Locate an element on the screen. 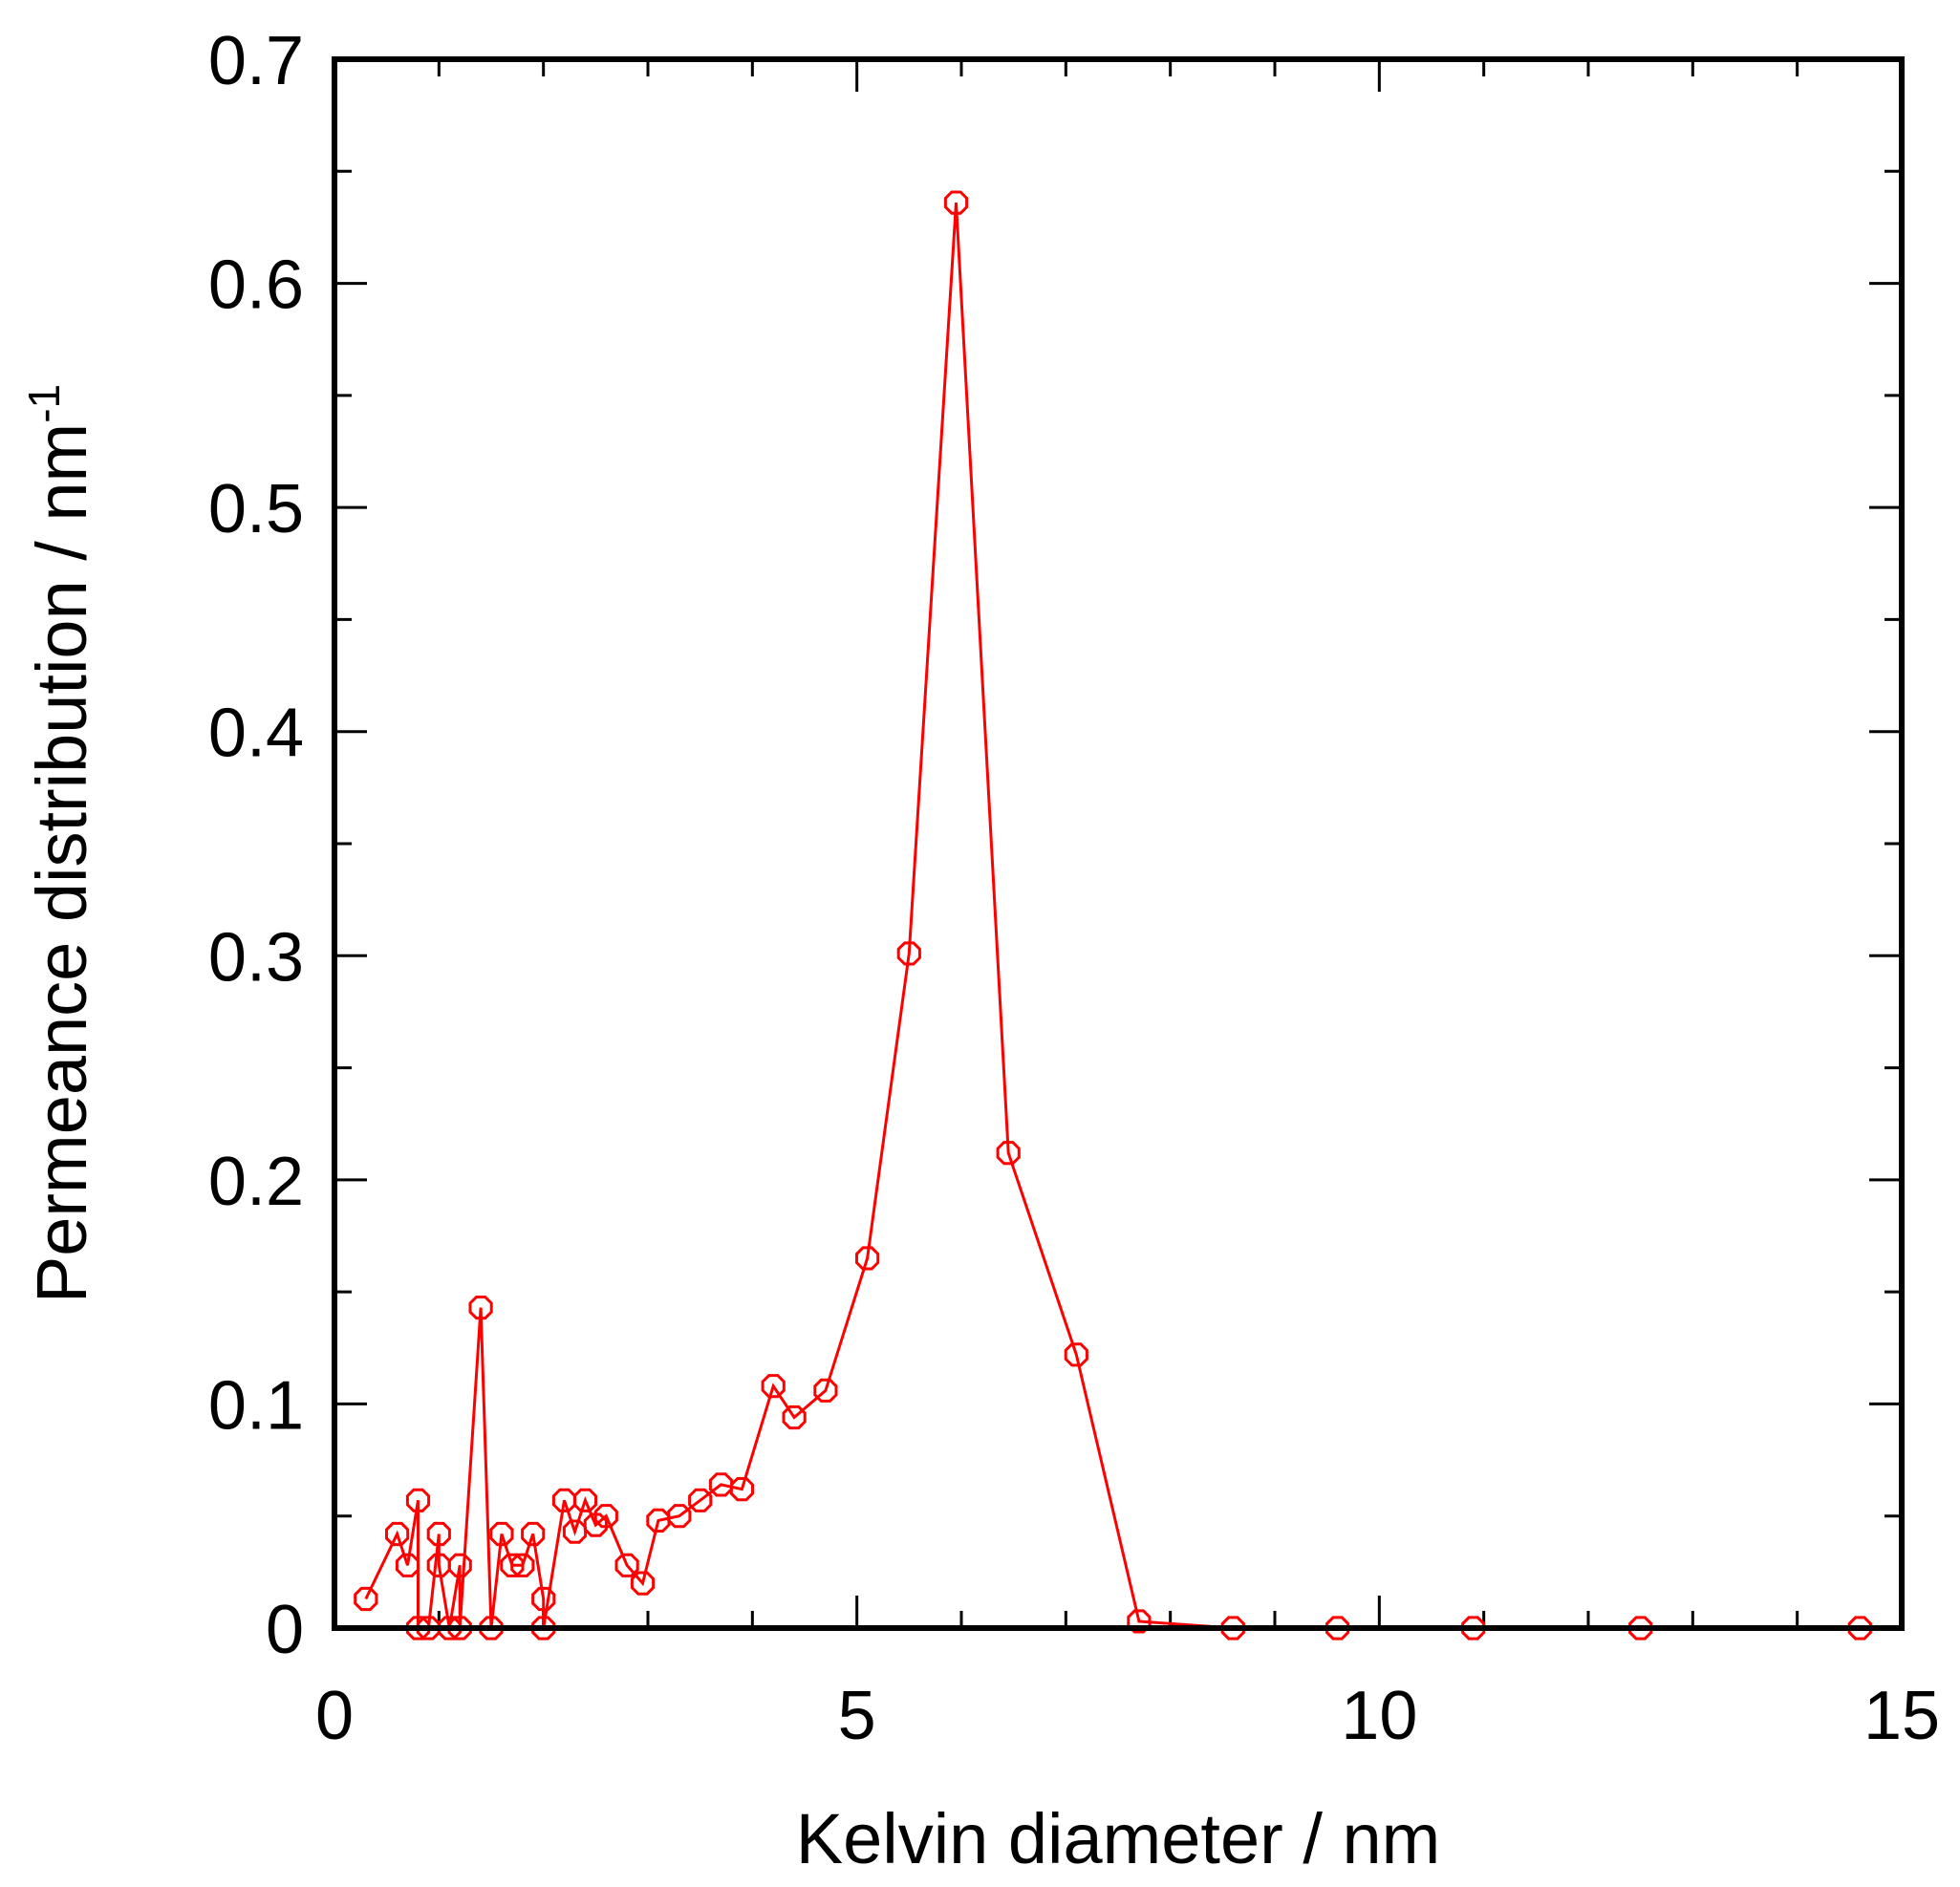  y-axis-label-main: Permeance distribution / nm is located at coordinates (61, 863).